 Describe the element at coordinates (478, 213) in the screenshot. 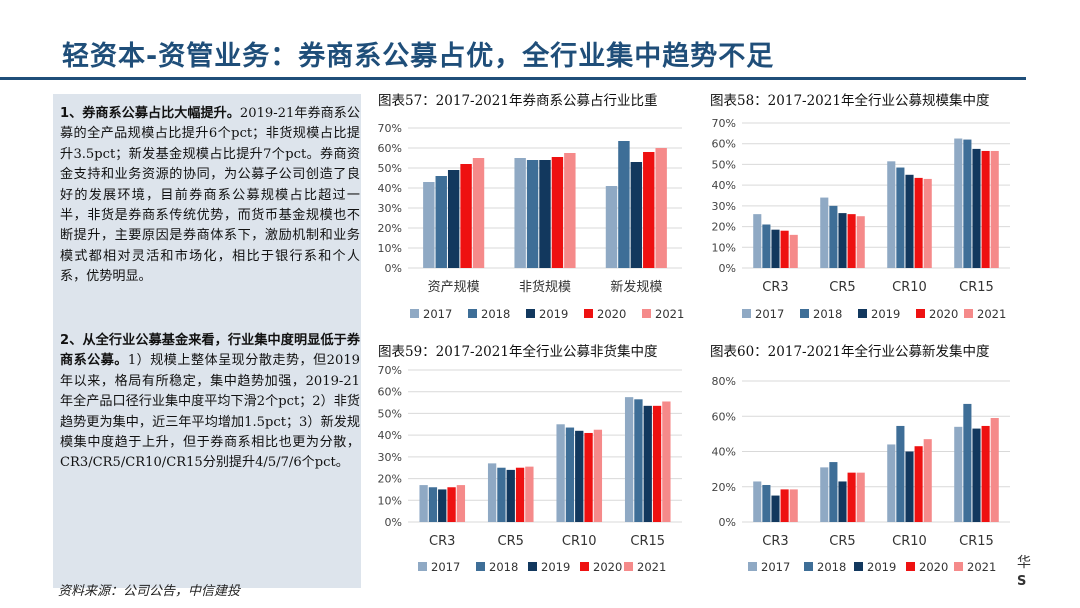

I see `bar-2021-资产规模` at that location.